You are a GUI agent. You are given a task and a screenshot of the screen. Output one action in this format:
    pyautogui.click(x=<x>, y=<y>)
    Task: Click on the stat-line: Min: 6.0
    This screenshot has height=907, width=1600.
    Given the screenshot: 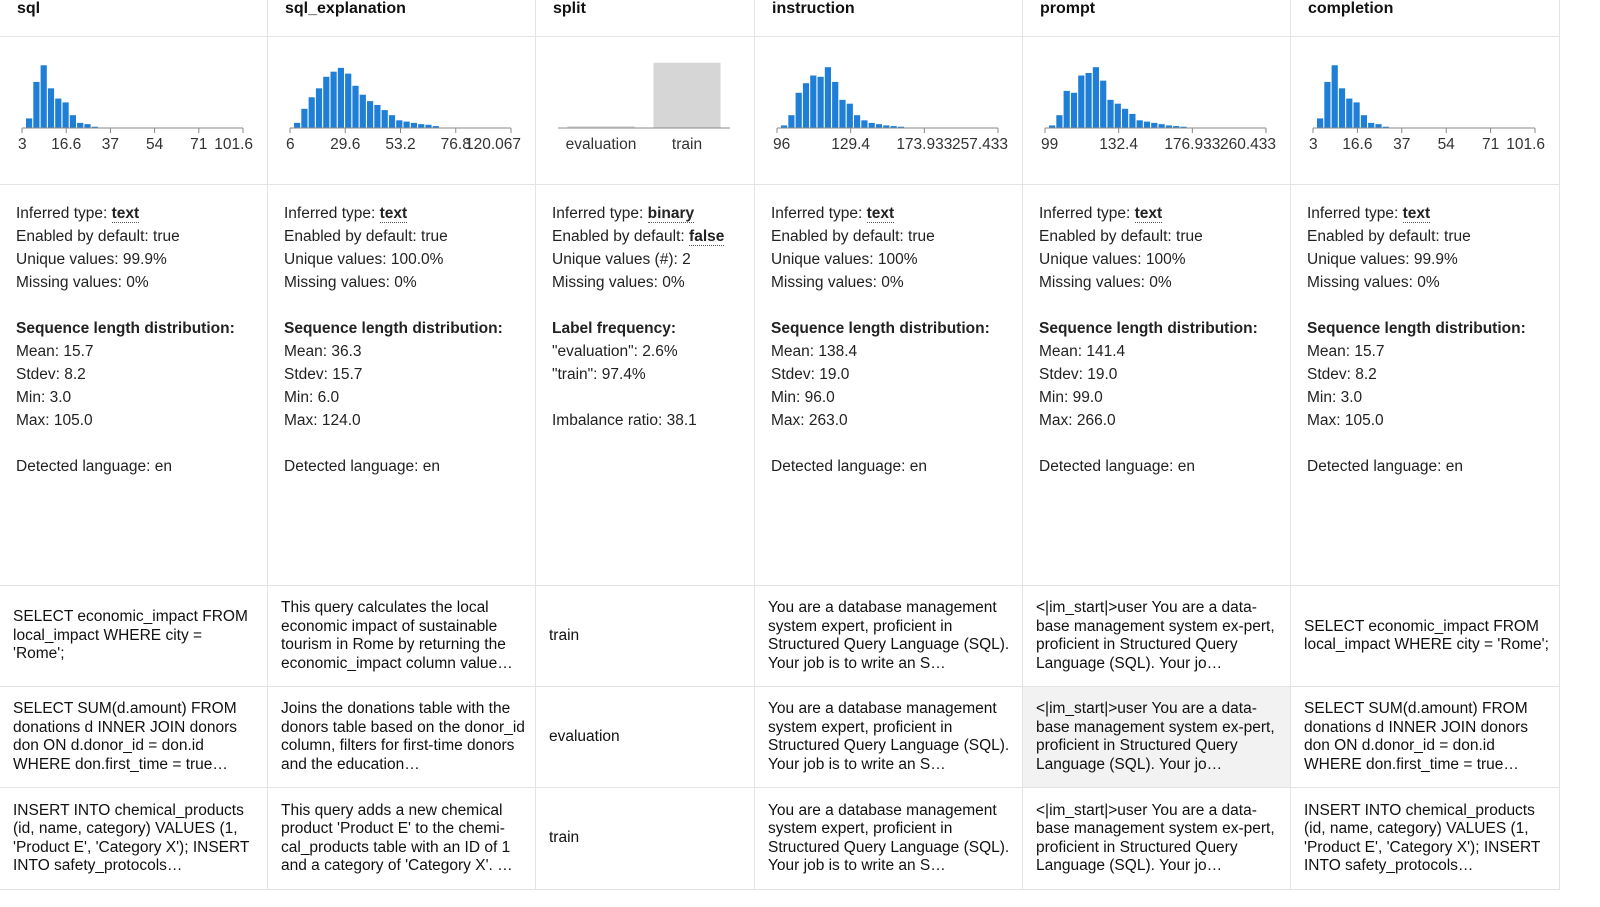 What is the action you would take?
    pyautogui.click(x=312, y=397)
    